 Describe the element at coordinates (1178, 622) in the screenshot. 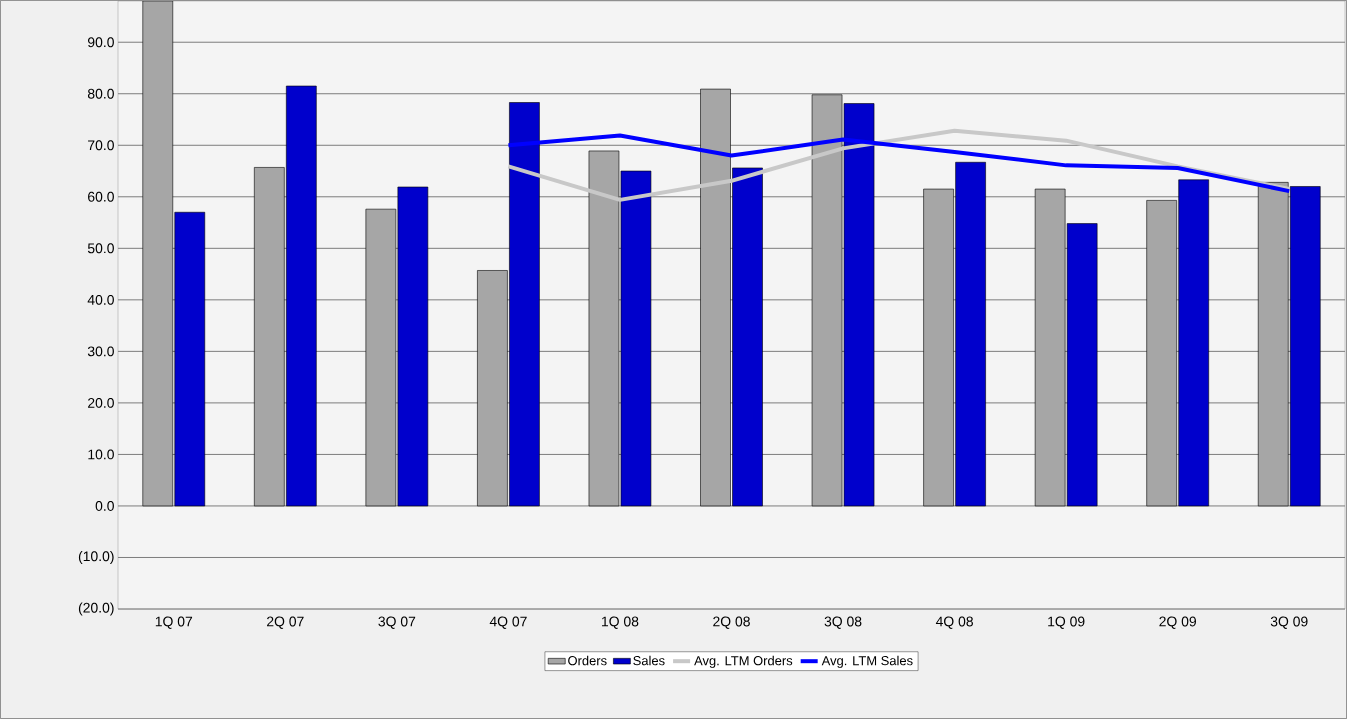

I see `x-tick-label: 2Q 09` at that location.